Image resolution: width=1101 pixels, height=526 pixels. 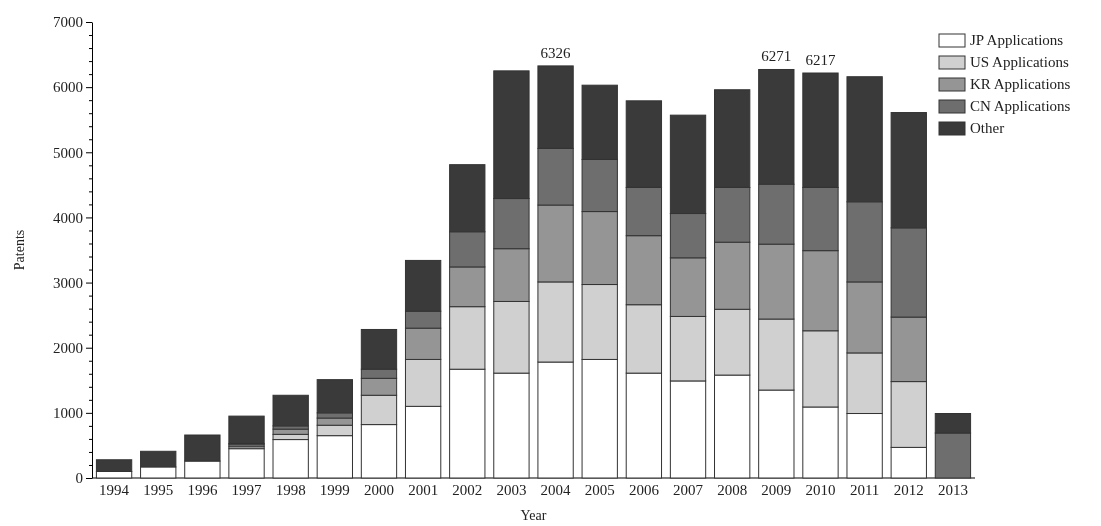 What do you see at coordinates (68, 282) in the screenshot?
I see `y-tick-label: 3000` at bounding box center [68, 282].